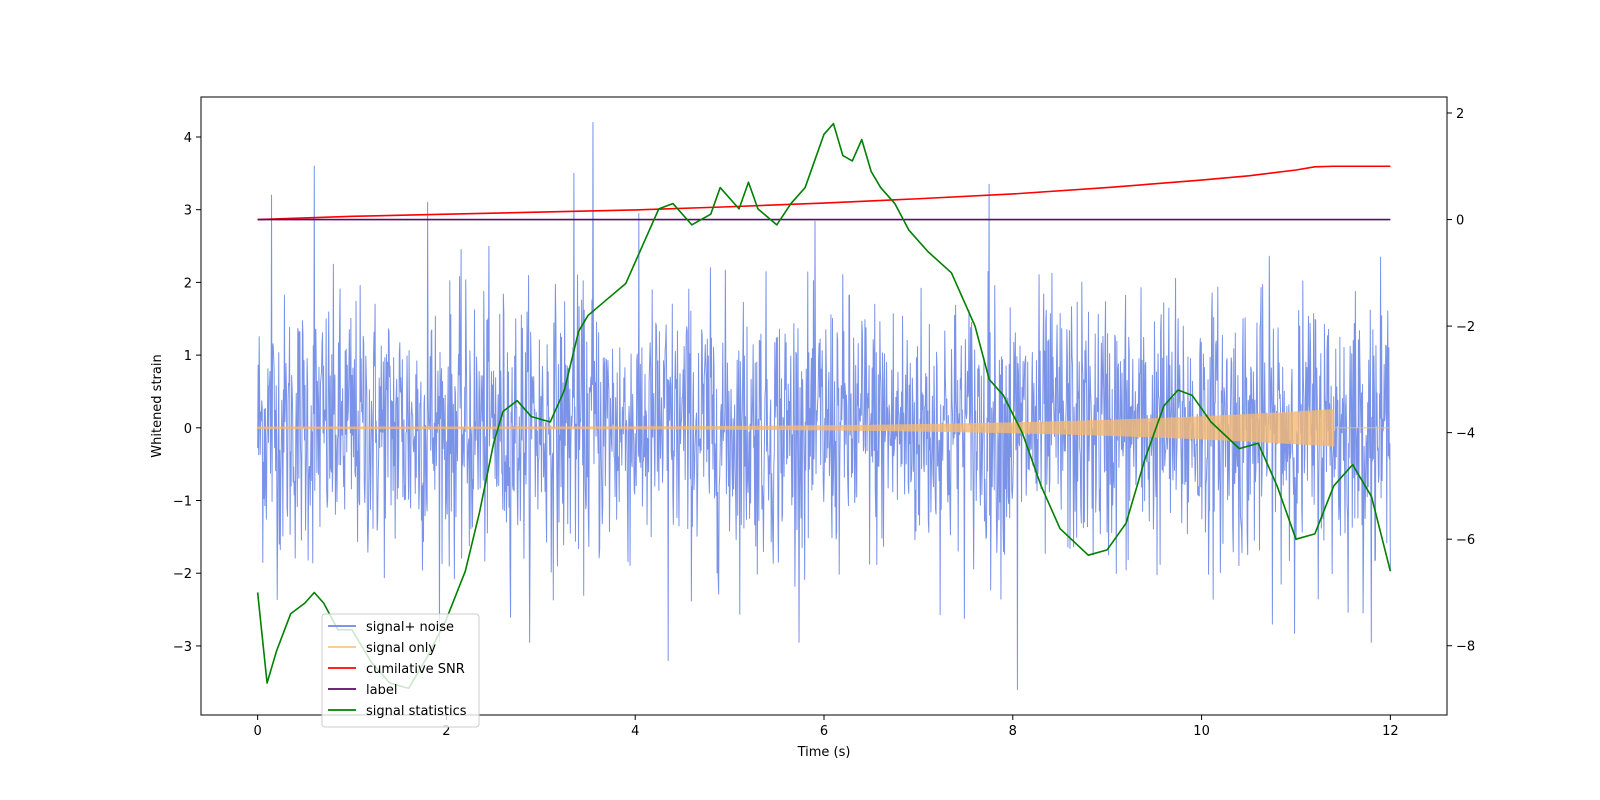  Describe the element at coordinates (1465, 327) in the screenshot. I see `y2-tick-label: −2` at that location.